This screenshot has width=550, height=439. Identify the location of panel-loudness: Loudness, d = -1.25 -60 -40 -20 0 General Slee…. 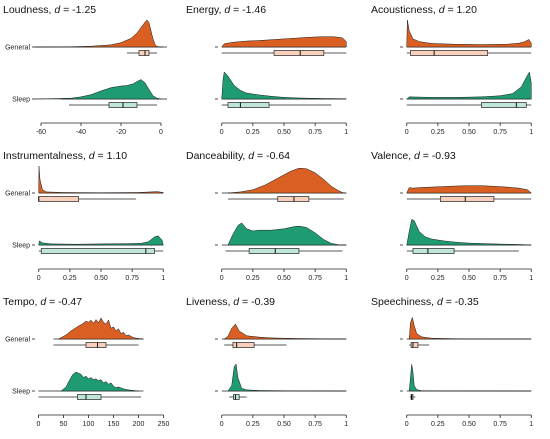
(85, 70).